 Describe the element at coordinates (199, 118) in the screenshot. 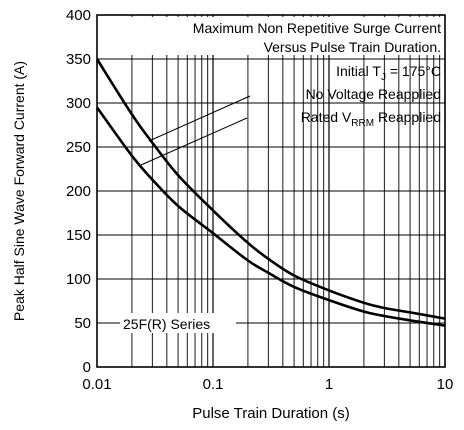

I see `leader-line-no-voltage` at that location.